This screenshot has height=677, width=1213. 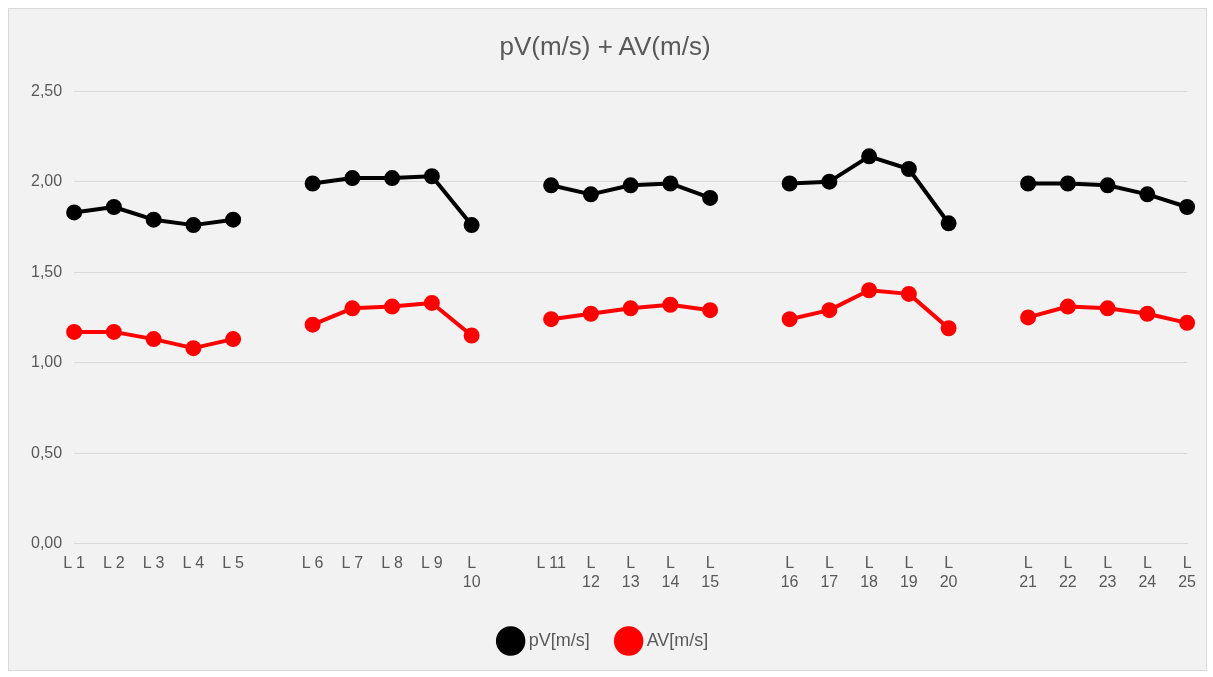 What do you see at coordinates (590, 571) in the screenshot?
I see `x-tick-label: L 12` at bounding box center [590, 571].